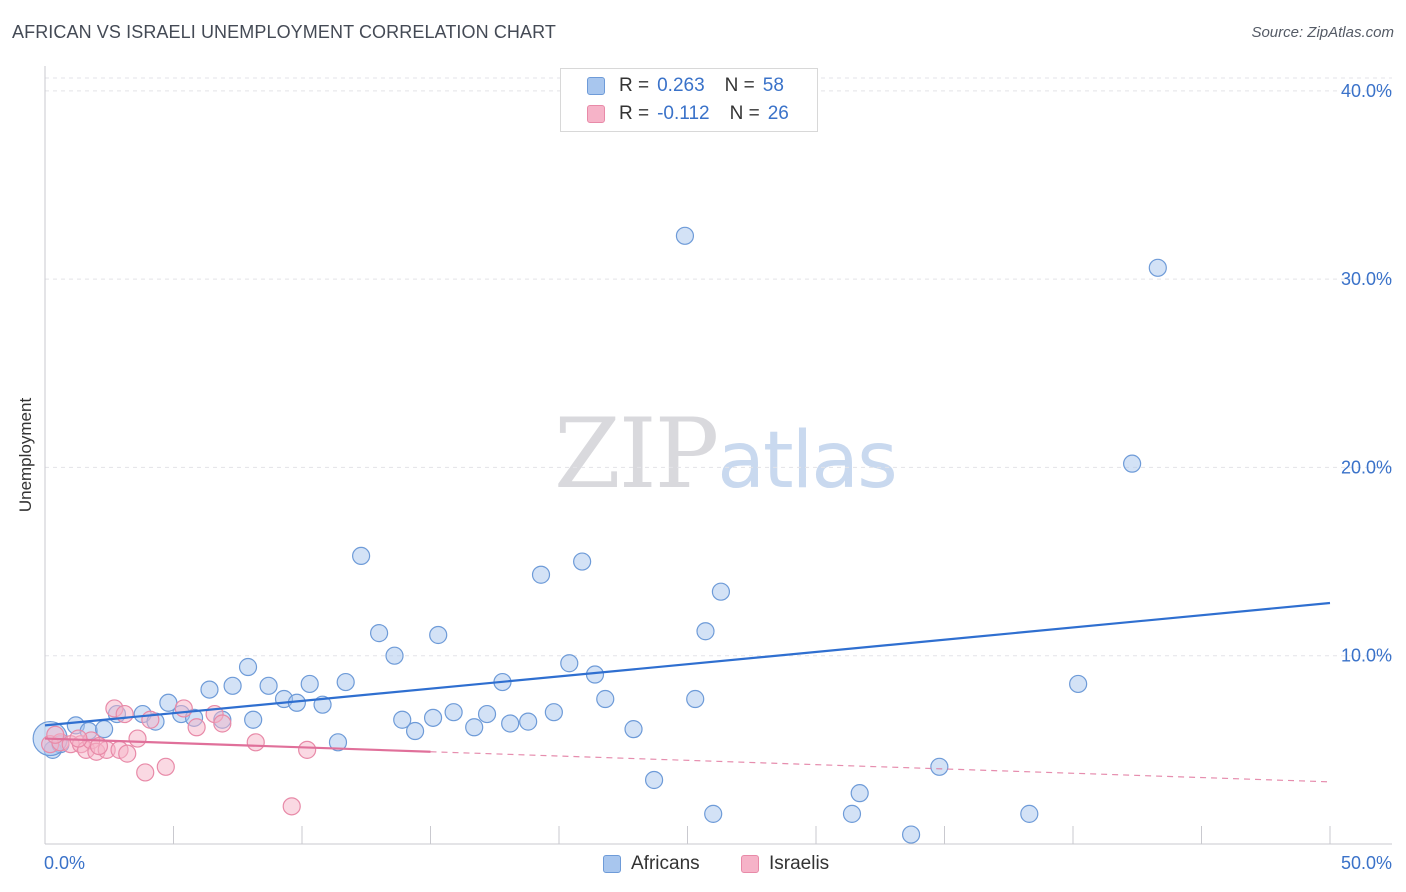 This screenshot has width=1406, height=892. I want to click on watermark: ZIPatlas, so click(726, 454).